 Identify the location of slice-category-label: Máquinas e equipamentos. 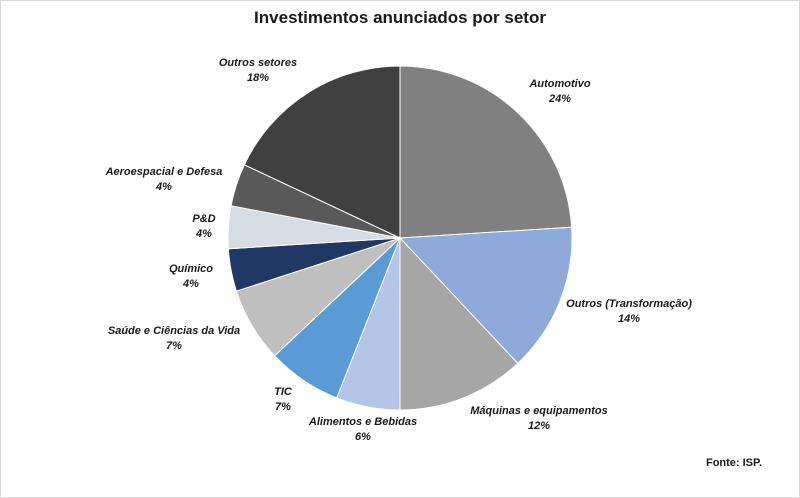
(539, 411).